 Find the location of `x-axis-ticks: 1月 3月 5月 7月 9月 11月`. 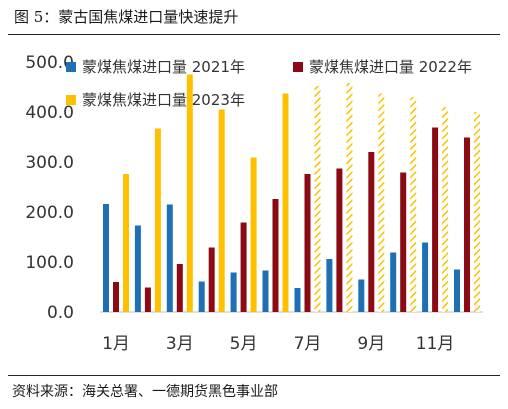

x-axis-ticks: 1月 3月 5月 7月 9月 11月 is located at coordinates (278, 344).